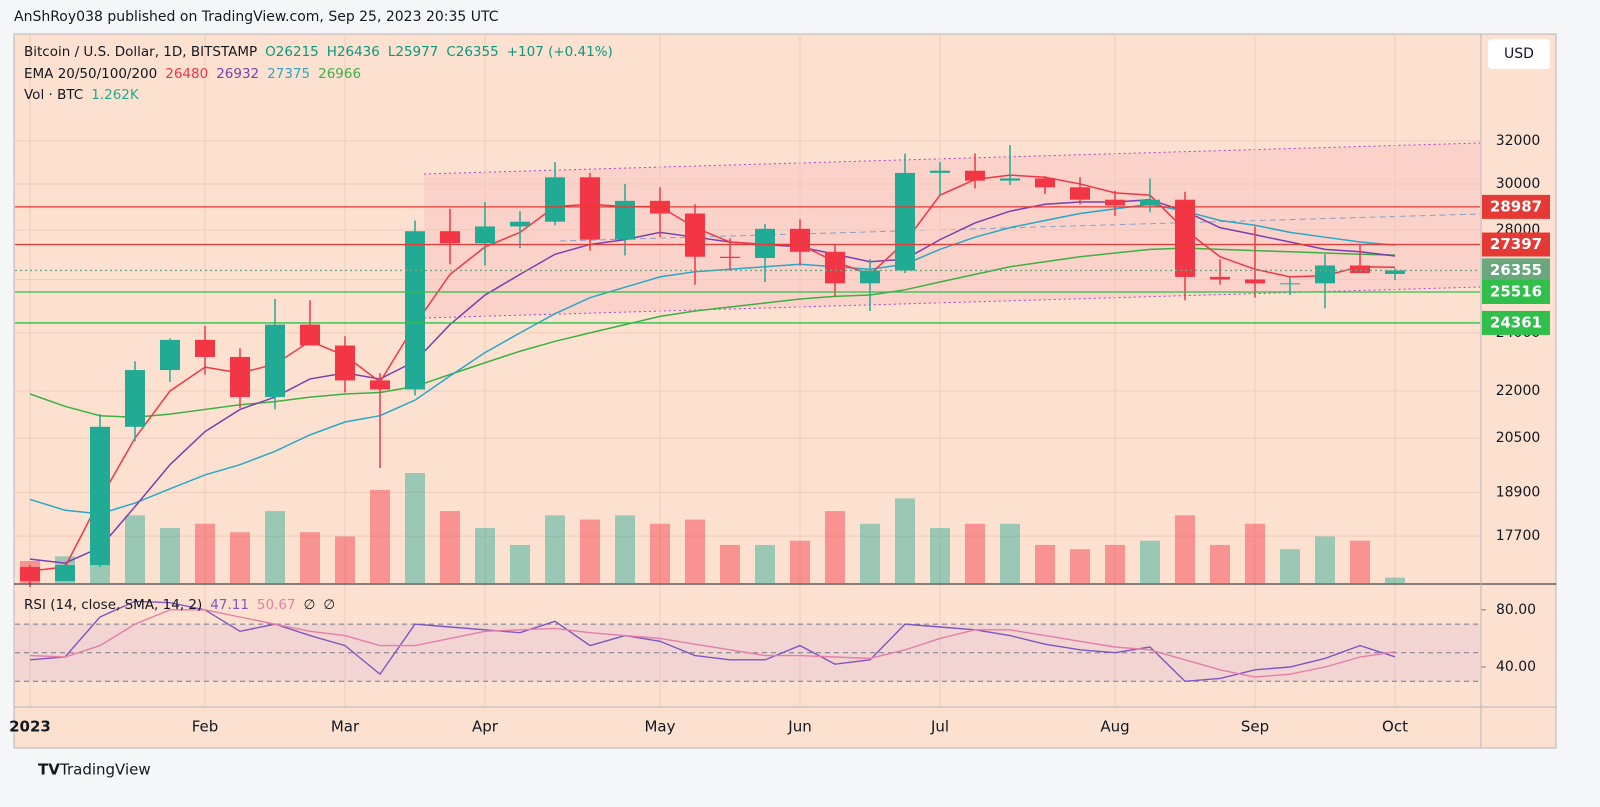 This screenshot has width=1600, height=807. Describe the element at coordinates (115, 95) in the screenshot. I see `volume-value: 1.262K` at that location.